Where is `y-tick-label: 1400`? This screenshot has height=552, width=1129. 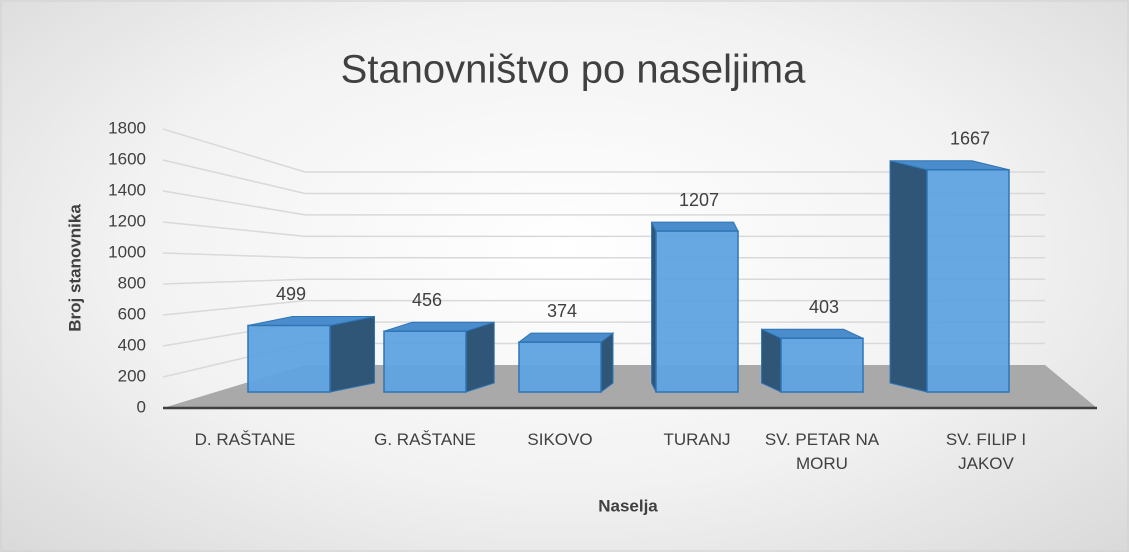 y-tick-label: 1400 is located at coordinates (127, 189).